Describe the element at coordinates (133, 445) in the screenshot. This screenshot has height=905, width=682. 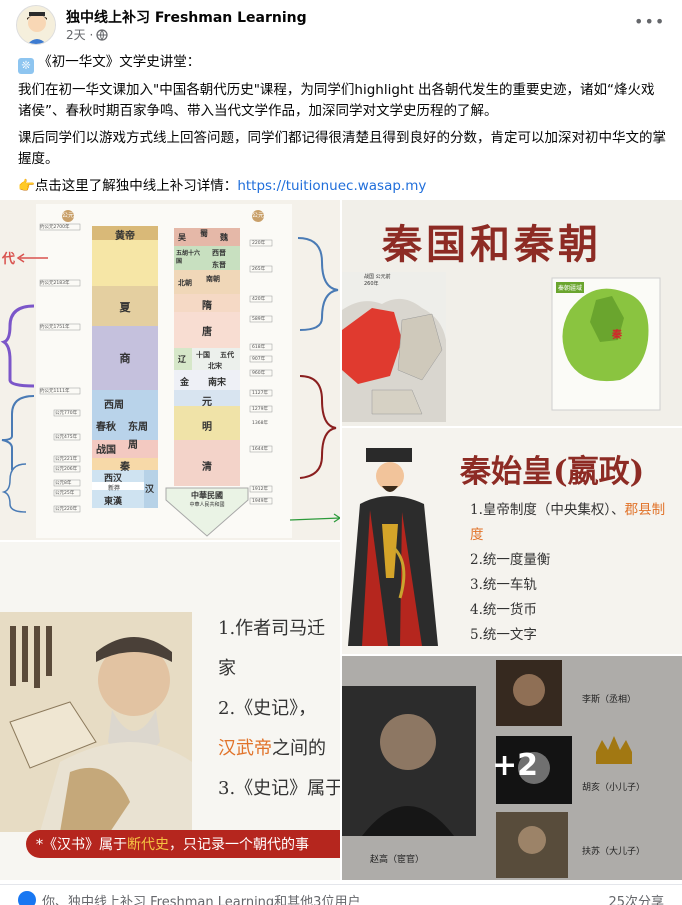
I see `dynasty-label: 周` at that location.